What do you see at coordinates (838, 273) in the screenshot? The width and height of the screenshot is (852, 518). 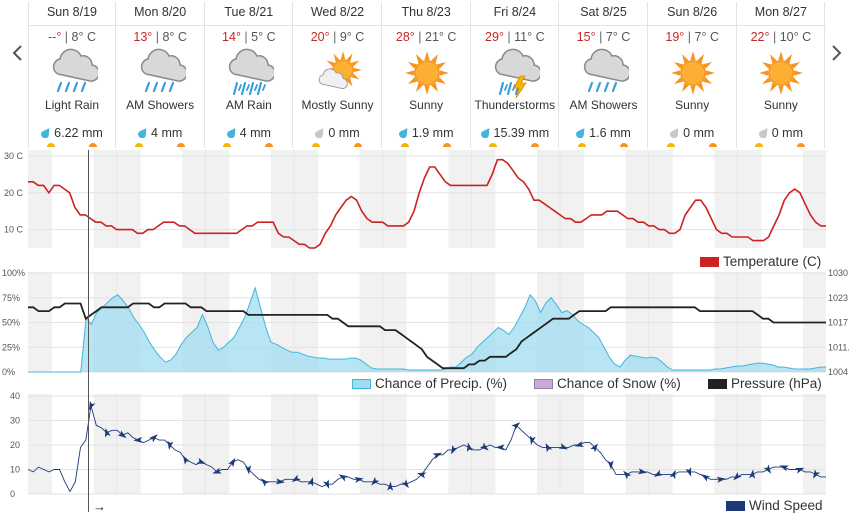 I see `pressure-tick-label: 1030` at bounding box center [838, 273].